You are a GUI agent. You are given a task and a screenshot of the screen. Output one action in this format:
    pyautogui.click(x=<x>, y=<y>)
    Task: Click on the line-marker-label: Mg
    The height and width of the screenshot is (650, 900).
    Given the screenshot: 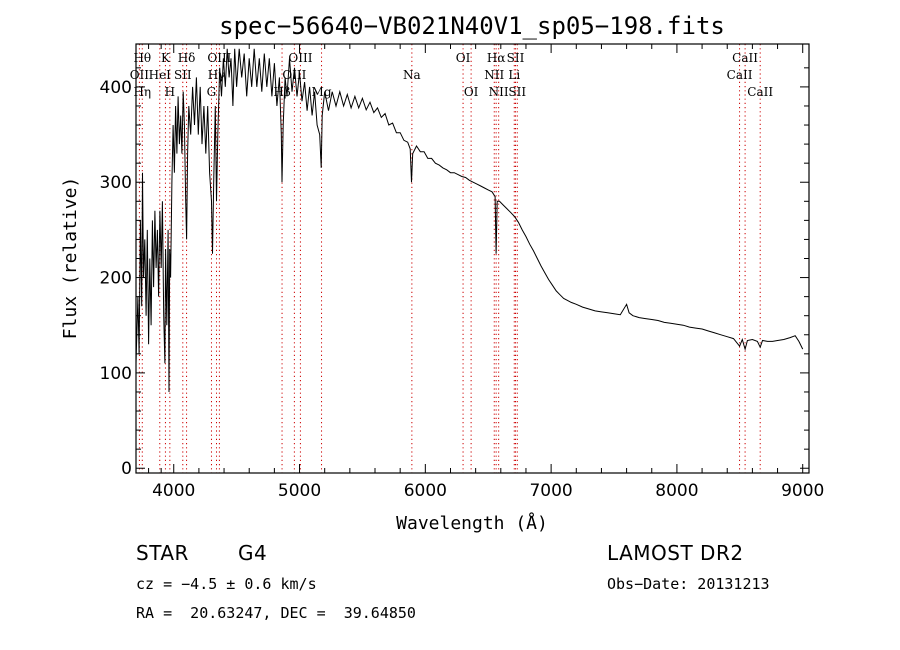 What is the action you would take?
    pyautogui.click(x=322, y=92)
    